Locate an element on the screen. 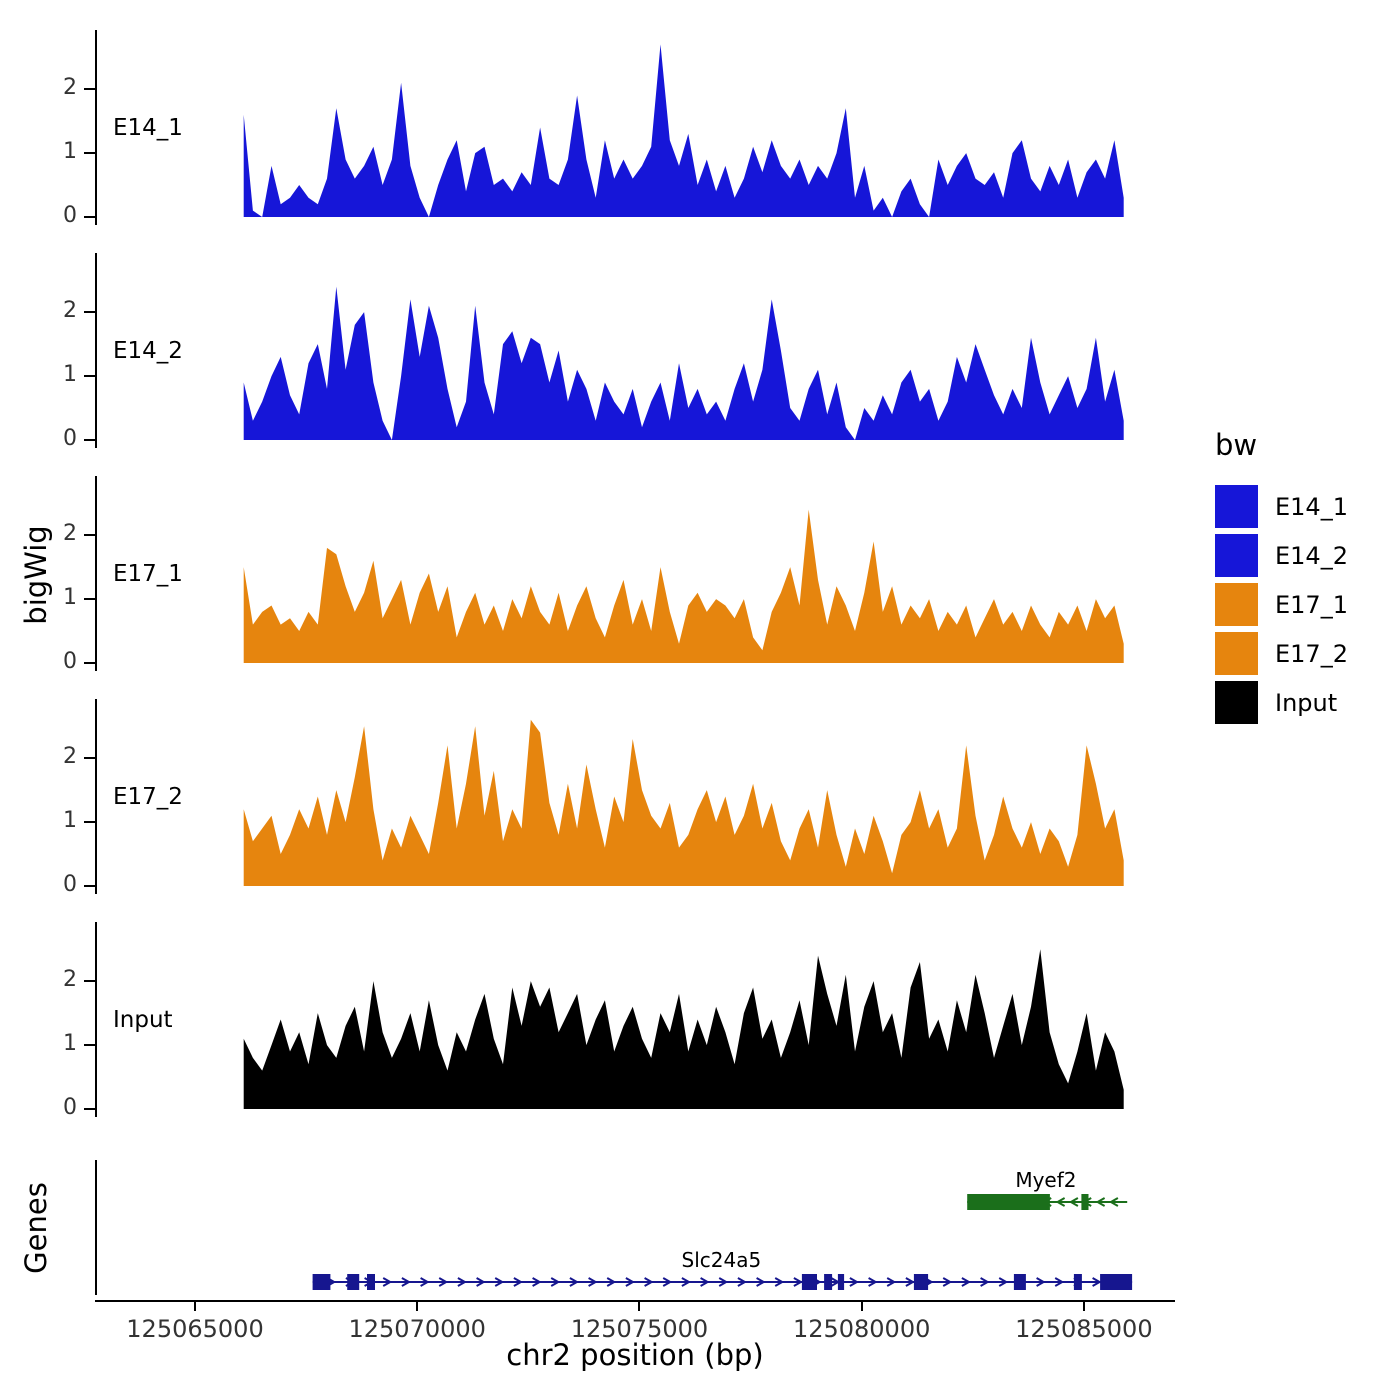 This screenshot has height=1400, width=1400. track-panel-e14-2: E14_2 0 1 2 is located at coordinates (620, 352).